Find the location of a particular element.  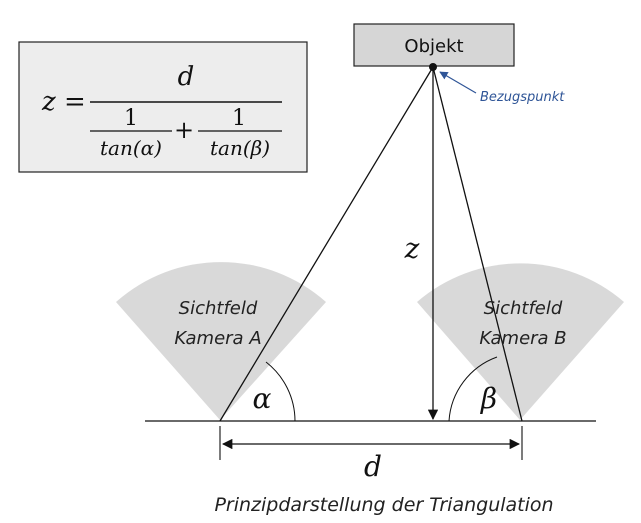

camera-b-label-line2: Kamera B is located at coordinates (522, 338).